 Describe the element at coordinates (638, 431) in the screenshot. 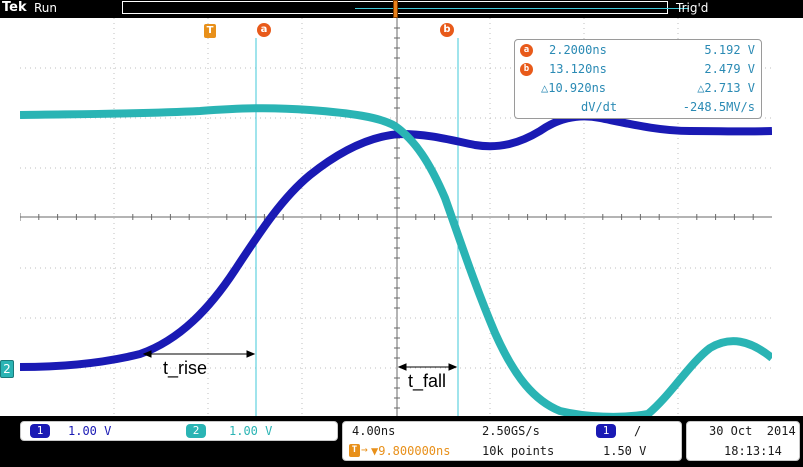

I see `trigger-slope-icon: /` at that location.